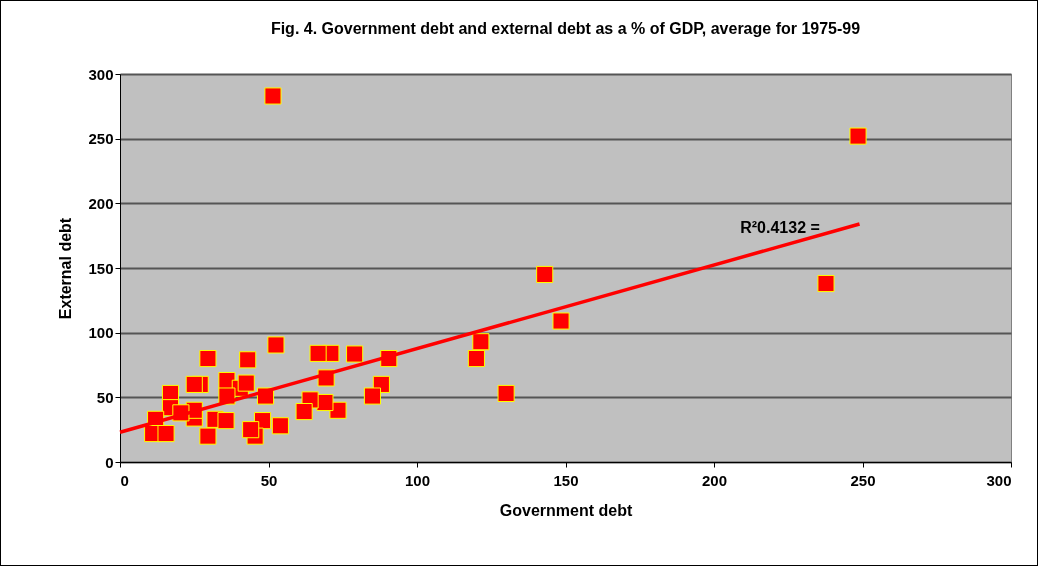  What do you see at coordinates (999, 480) in the screenshot?
I see `x-tick-label: 300` at bounding box center [999, 480].